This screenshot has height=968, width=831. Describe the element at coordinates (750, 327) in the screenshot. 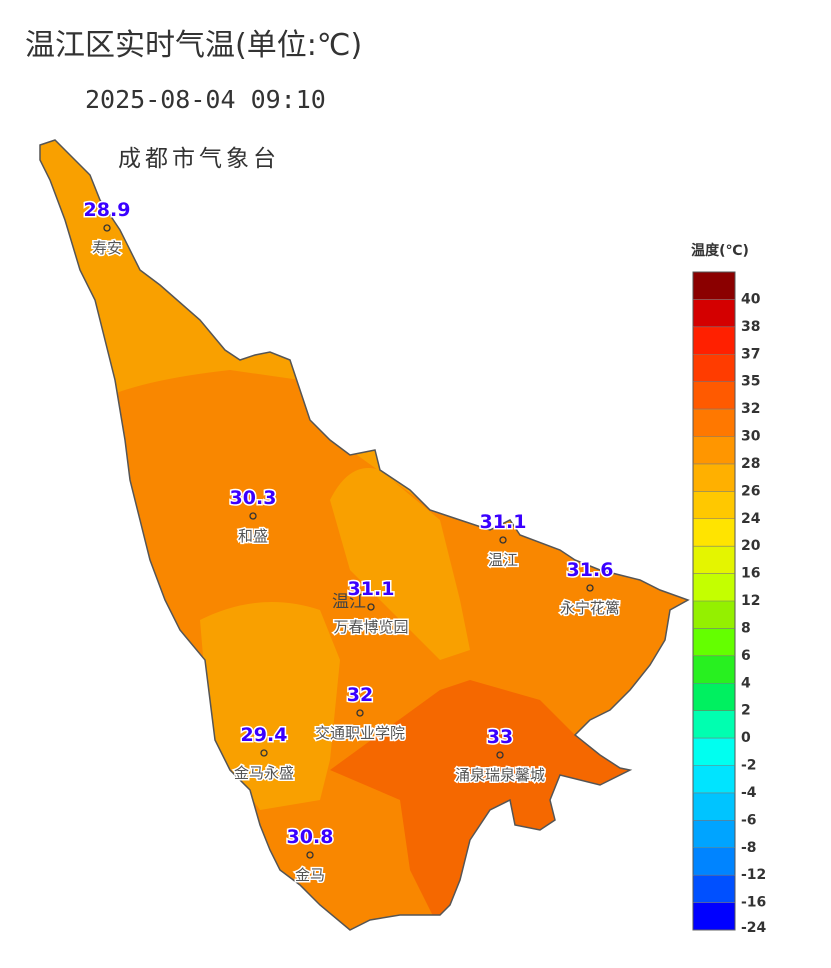

I see `legend-tick-label: 38` at that location.